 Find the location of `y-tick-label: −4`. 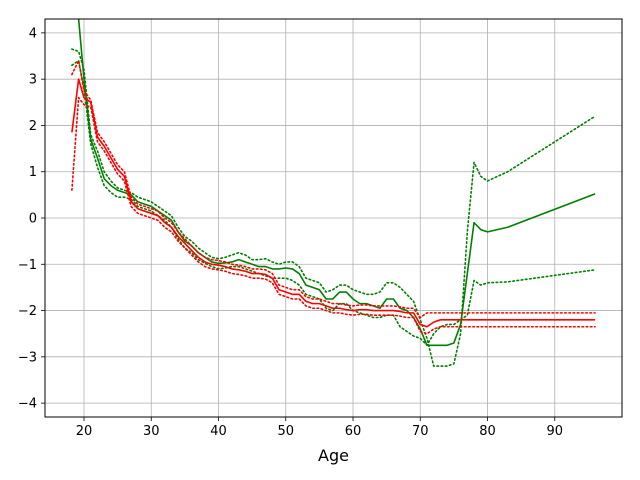

y-tick-label: −4 is located at coordinates (27, 404).